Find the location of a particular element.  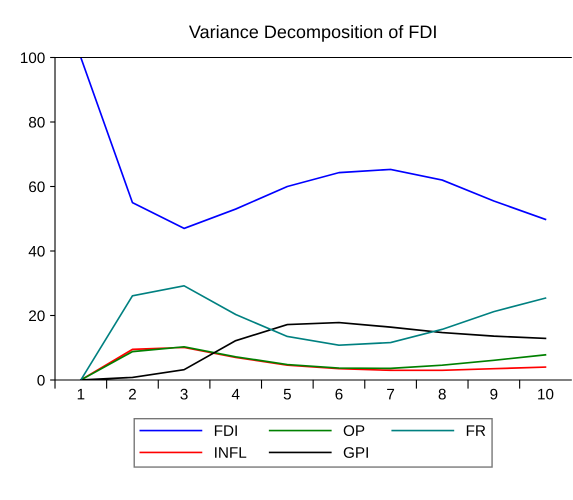

x-tick-label: 7 is located at coordinates (390, 394).